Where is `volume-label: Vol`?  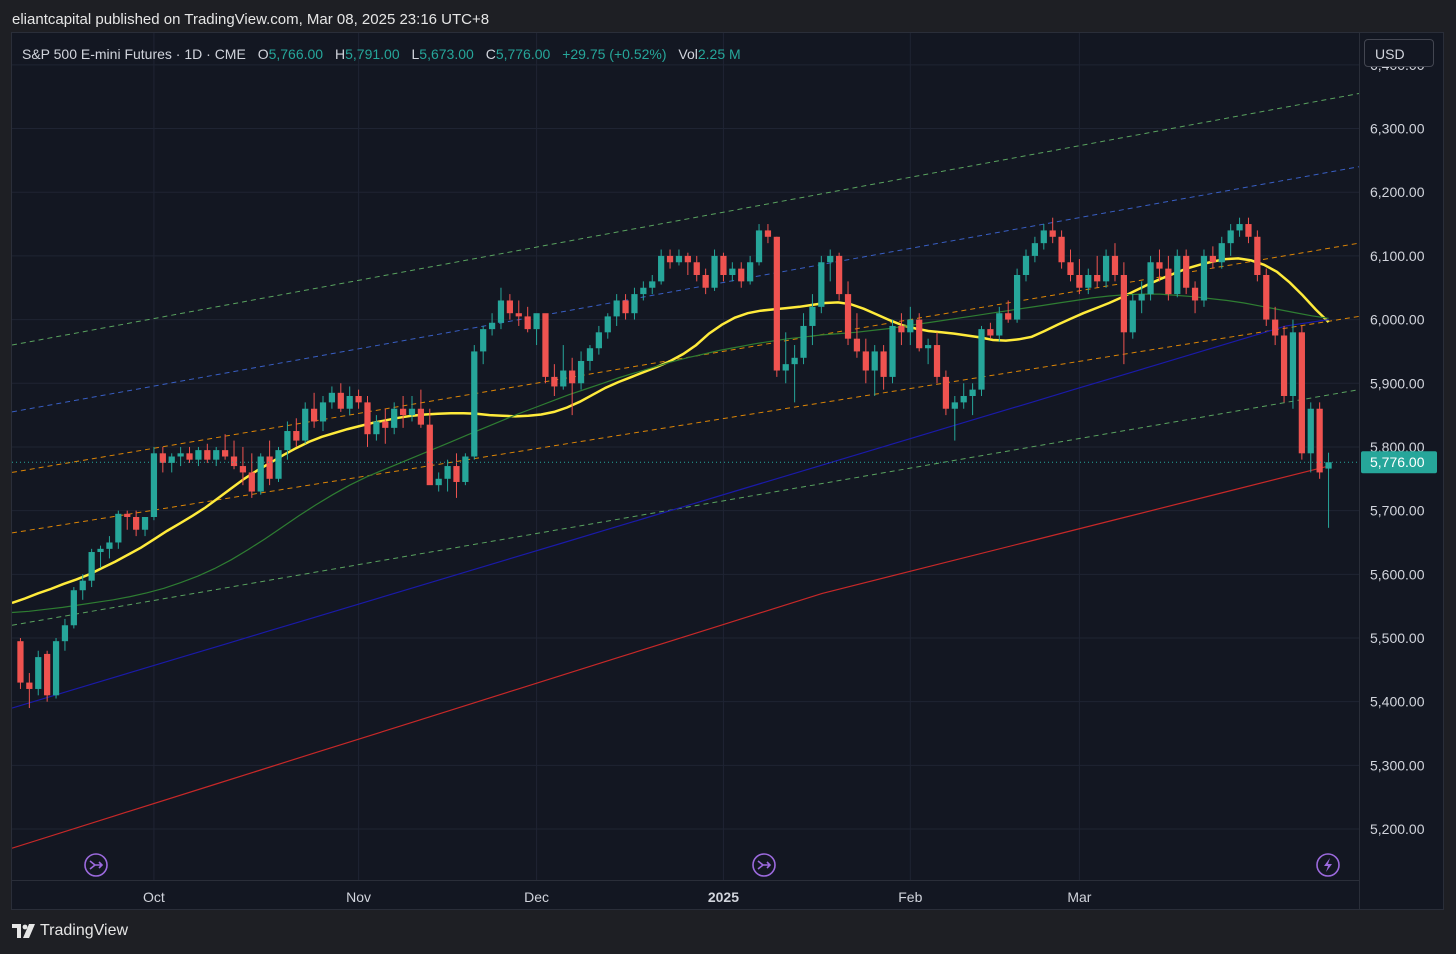 volume-label: Vol is located at coordinates (688, 54).